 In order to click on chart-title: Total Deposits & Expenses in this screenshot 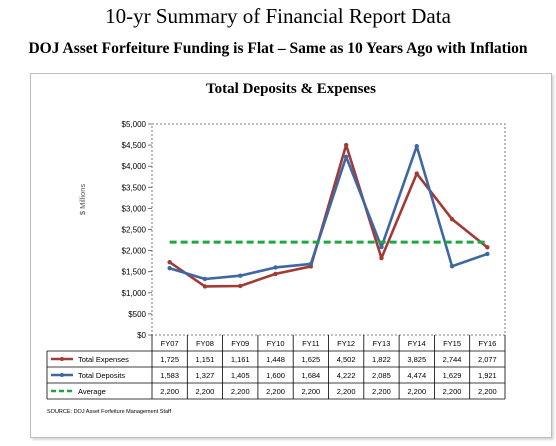, I will do `click(291, 89)`.